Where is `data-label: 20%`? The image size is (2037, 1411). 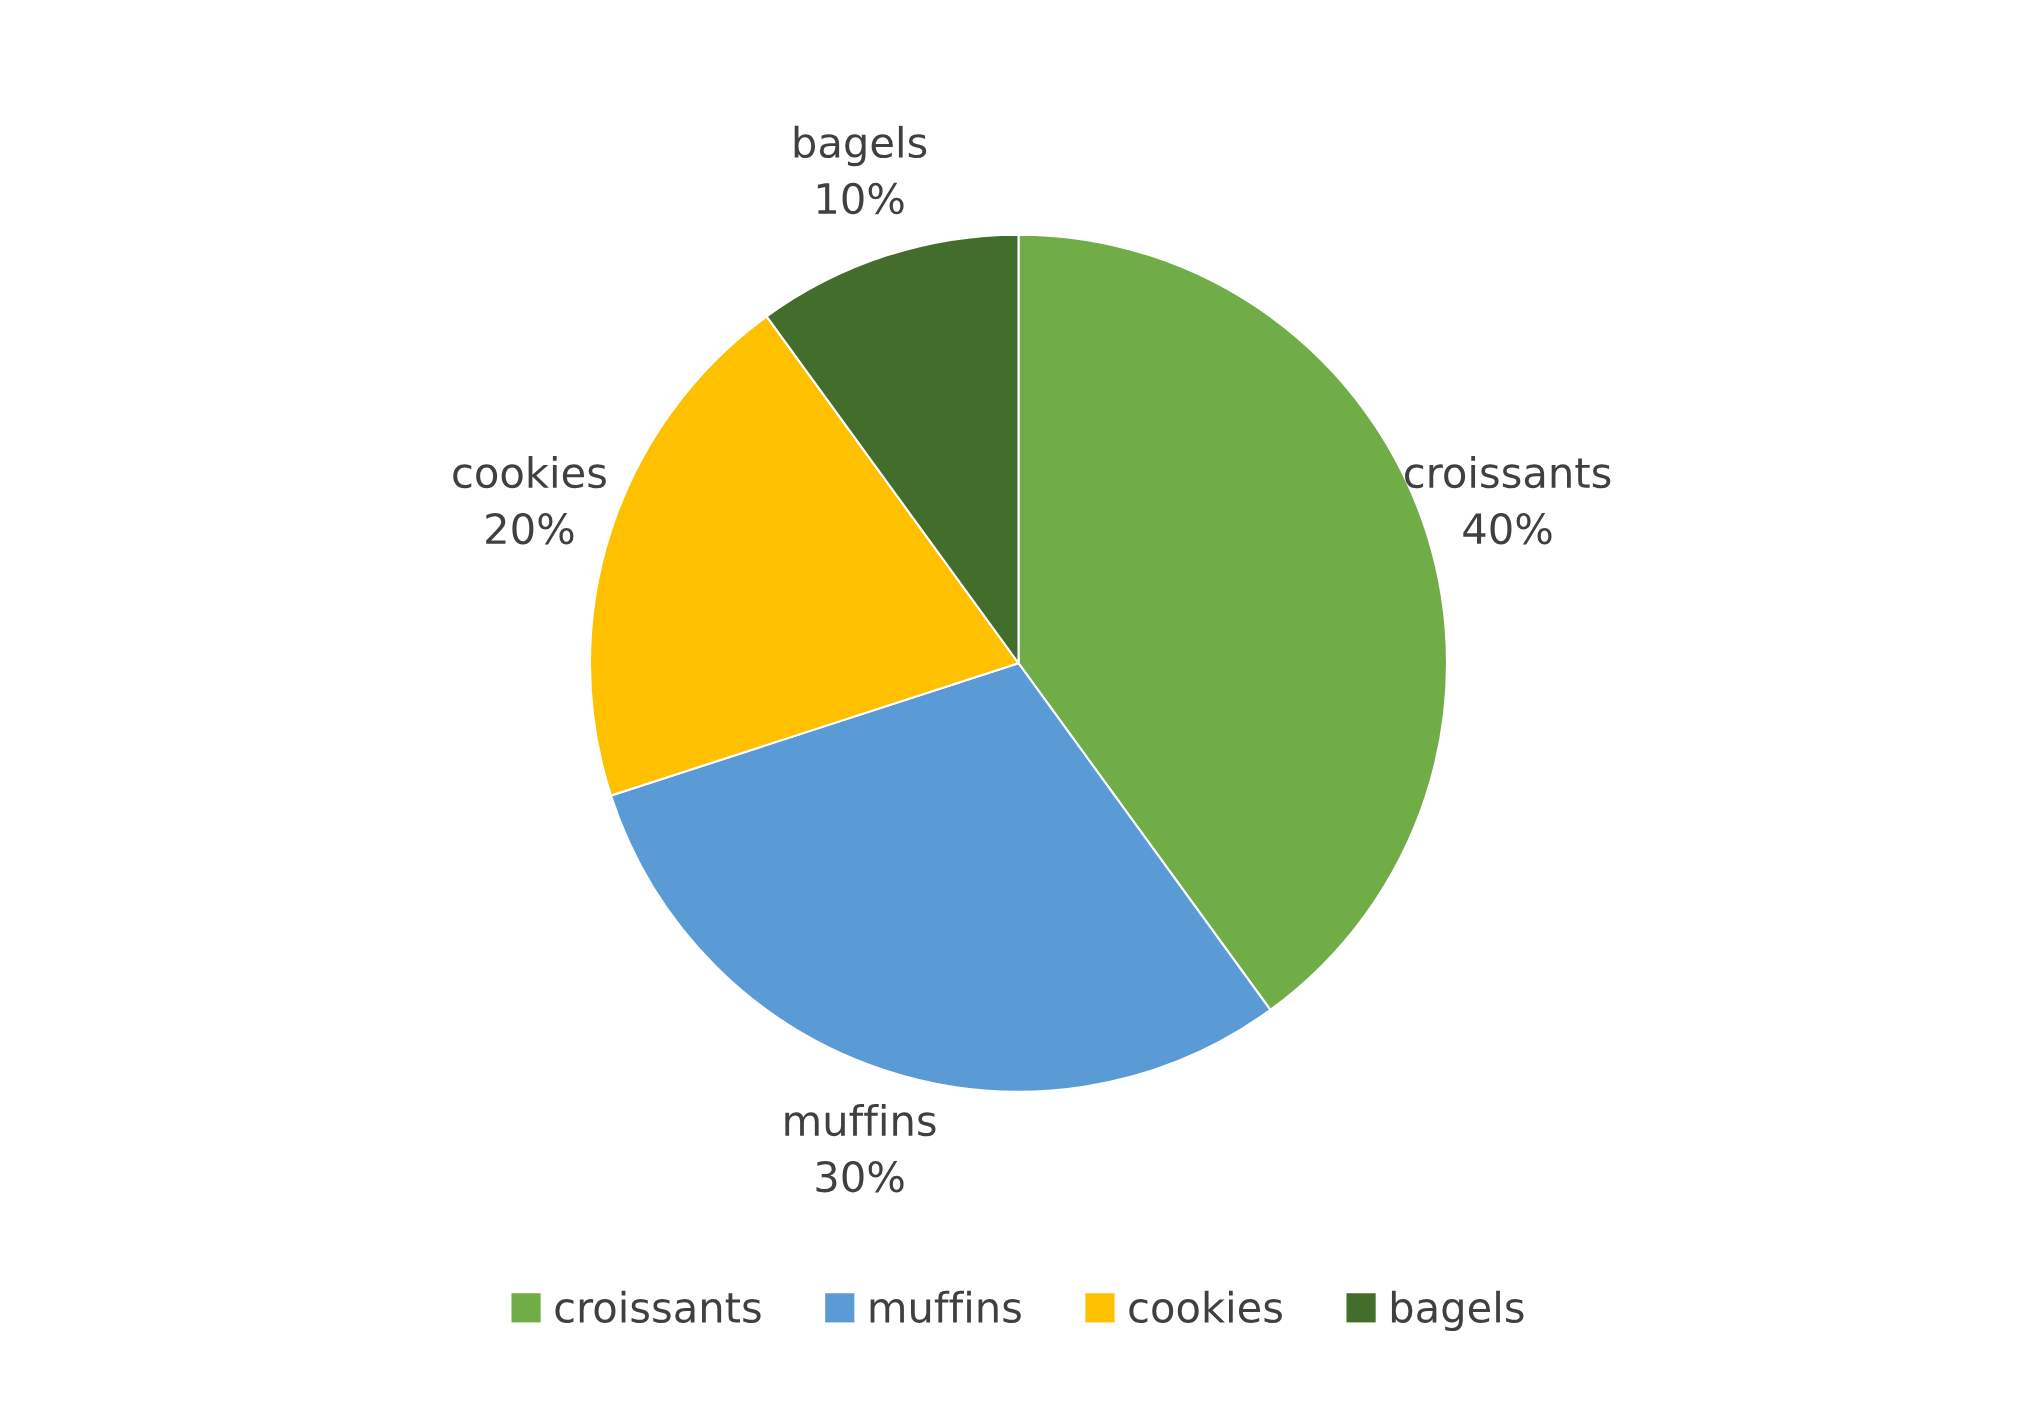 data-label: 20% is located at coordinates (530, 528).